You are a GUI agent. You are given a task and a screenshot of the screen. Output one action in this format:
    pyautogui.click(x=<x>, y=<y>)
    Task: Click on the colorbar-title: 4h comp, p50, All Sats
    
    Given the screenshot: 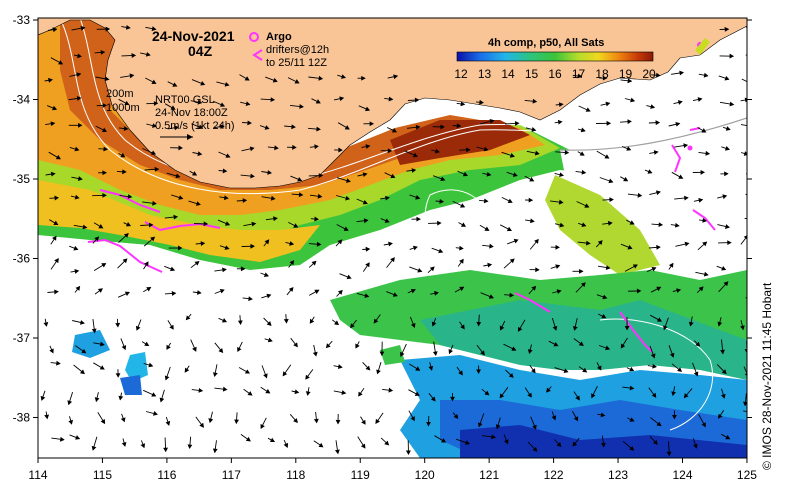 What is the action you would take?
    pyautogui.click(x=546, y=43)
    